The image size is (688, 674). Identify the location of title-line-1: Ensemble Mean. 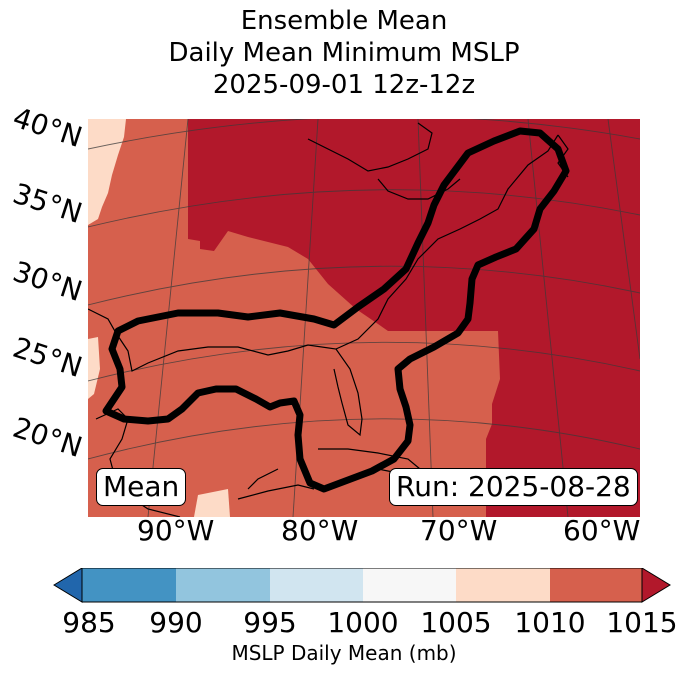
(344, 21).